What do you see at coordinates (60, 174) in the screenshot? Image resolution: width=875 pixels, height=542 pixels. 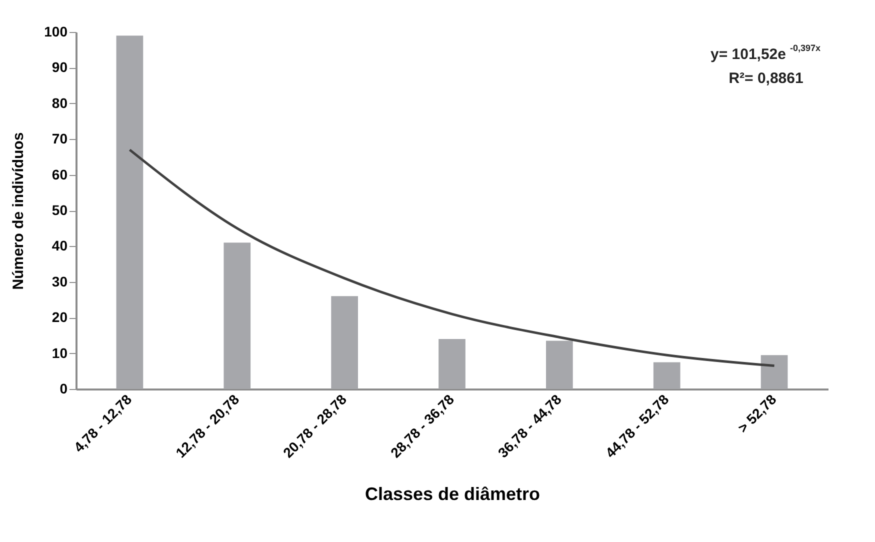 I see `y-tick-label: 60` at bounding box center [60, 174].